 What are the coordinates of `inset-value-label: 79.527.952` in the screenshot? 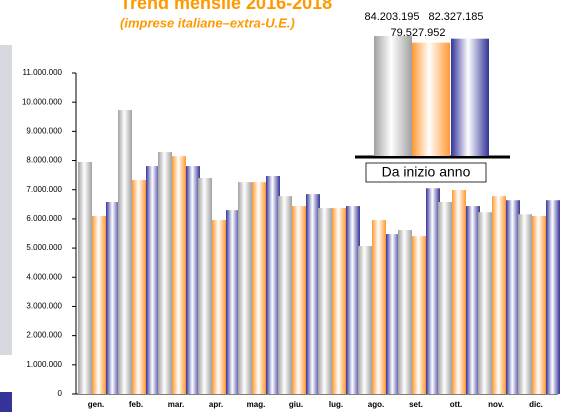 It's located at (417, 33).